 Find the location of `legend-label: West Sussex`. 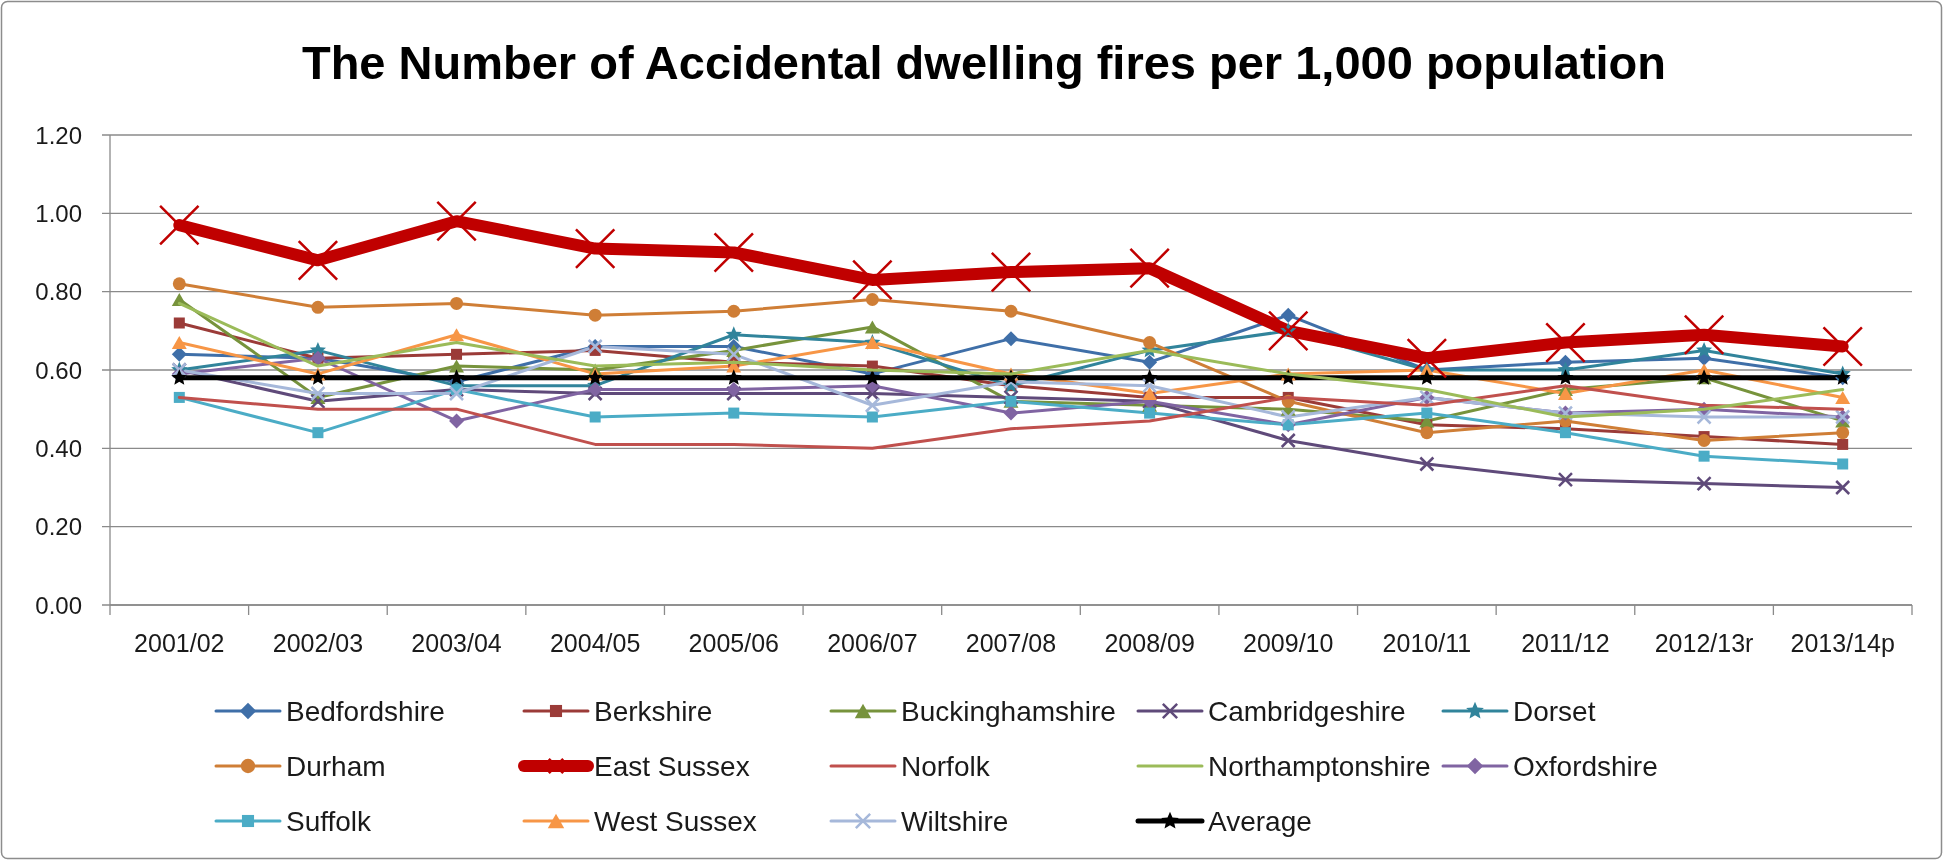

legend-label: West Sussex is located at coordinates (675, 821).